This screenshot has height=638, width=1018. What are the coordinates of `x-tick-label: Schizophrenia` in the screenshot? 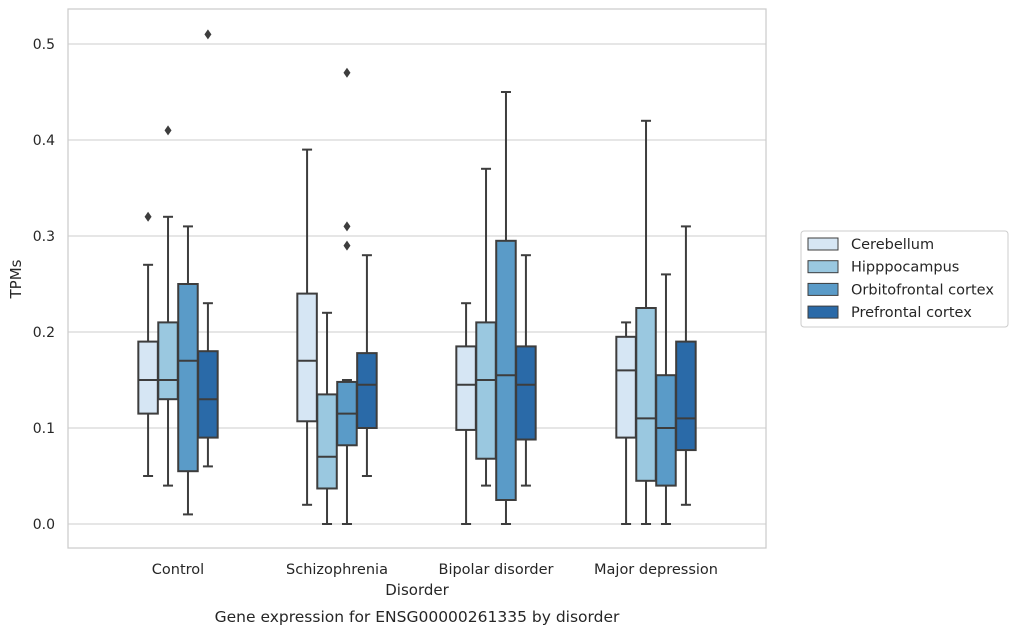 It's located at (337, 570).